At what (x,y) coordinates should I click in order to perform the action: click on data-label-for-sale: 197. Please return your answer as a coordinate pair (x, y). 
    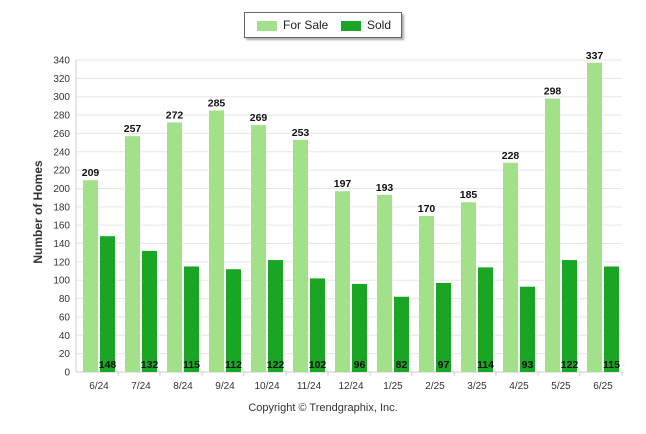
    Looking at the image, I should click on (343, 184).